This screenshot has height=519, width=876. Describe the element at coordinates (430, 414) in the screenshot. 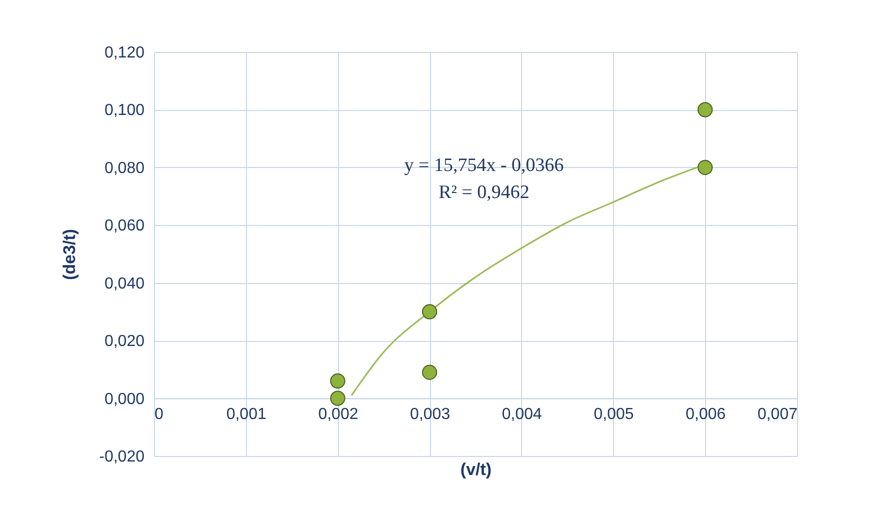

I see `x-tick-label: 0,003` at that location.